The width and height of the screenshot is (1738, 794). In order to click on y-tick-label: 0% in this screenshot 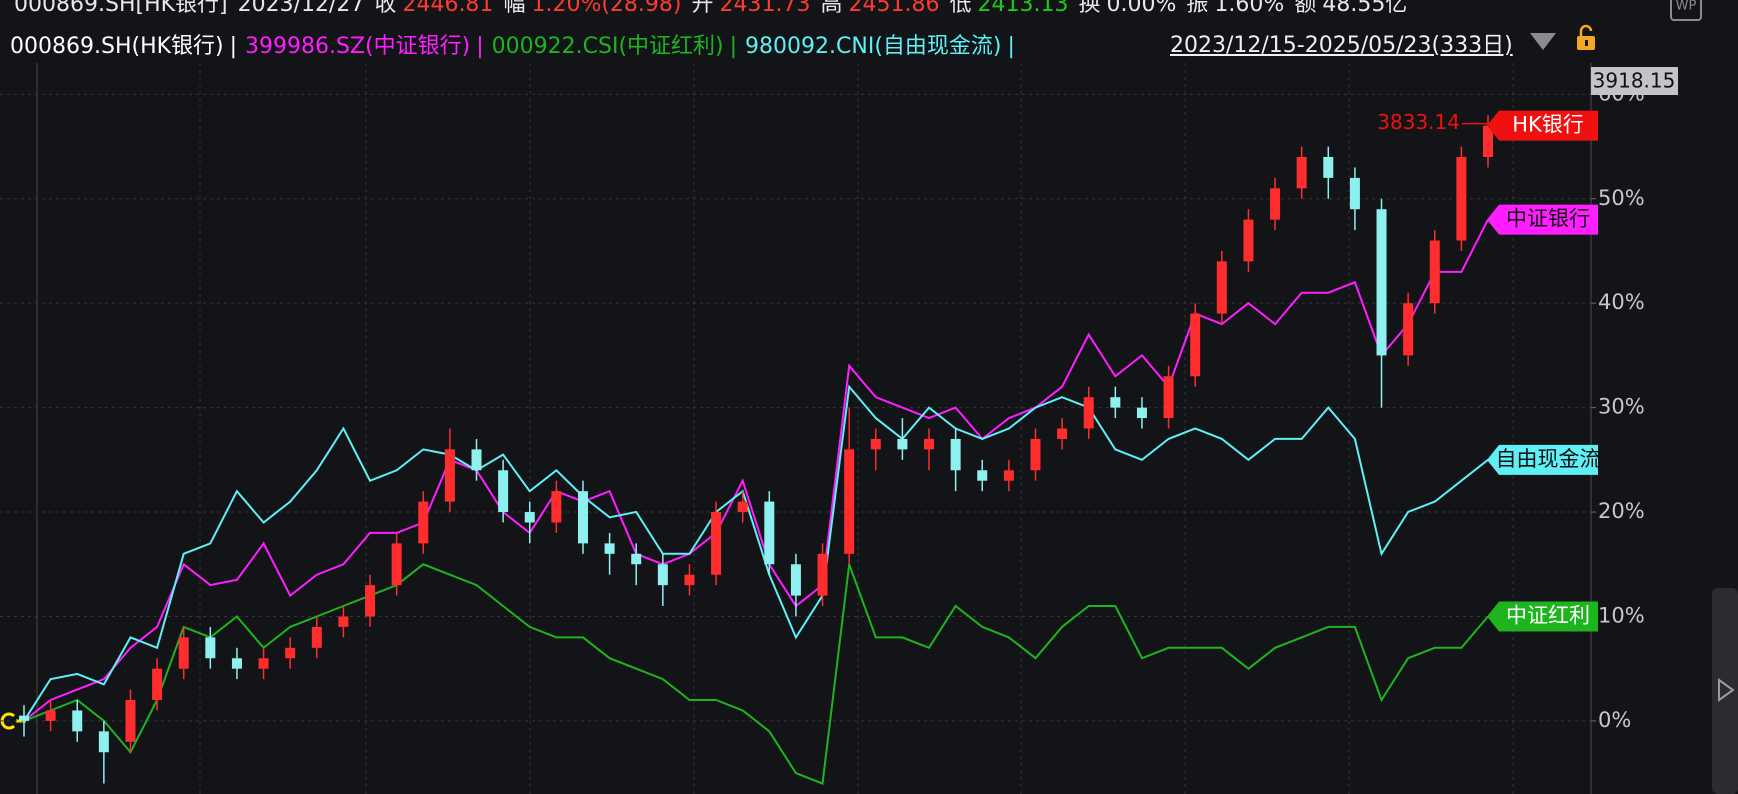, I will do `click(1614, 720)`.